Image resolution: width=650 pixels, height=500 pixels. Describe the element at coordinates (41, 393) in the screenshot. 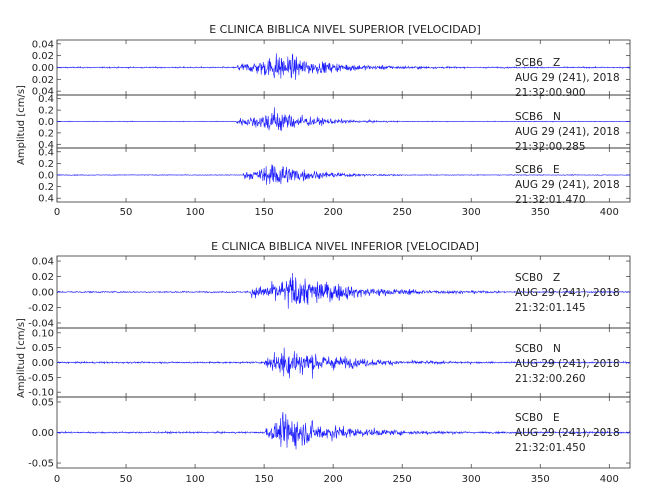

I see `y-tick-label: -0.10` at that location.